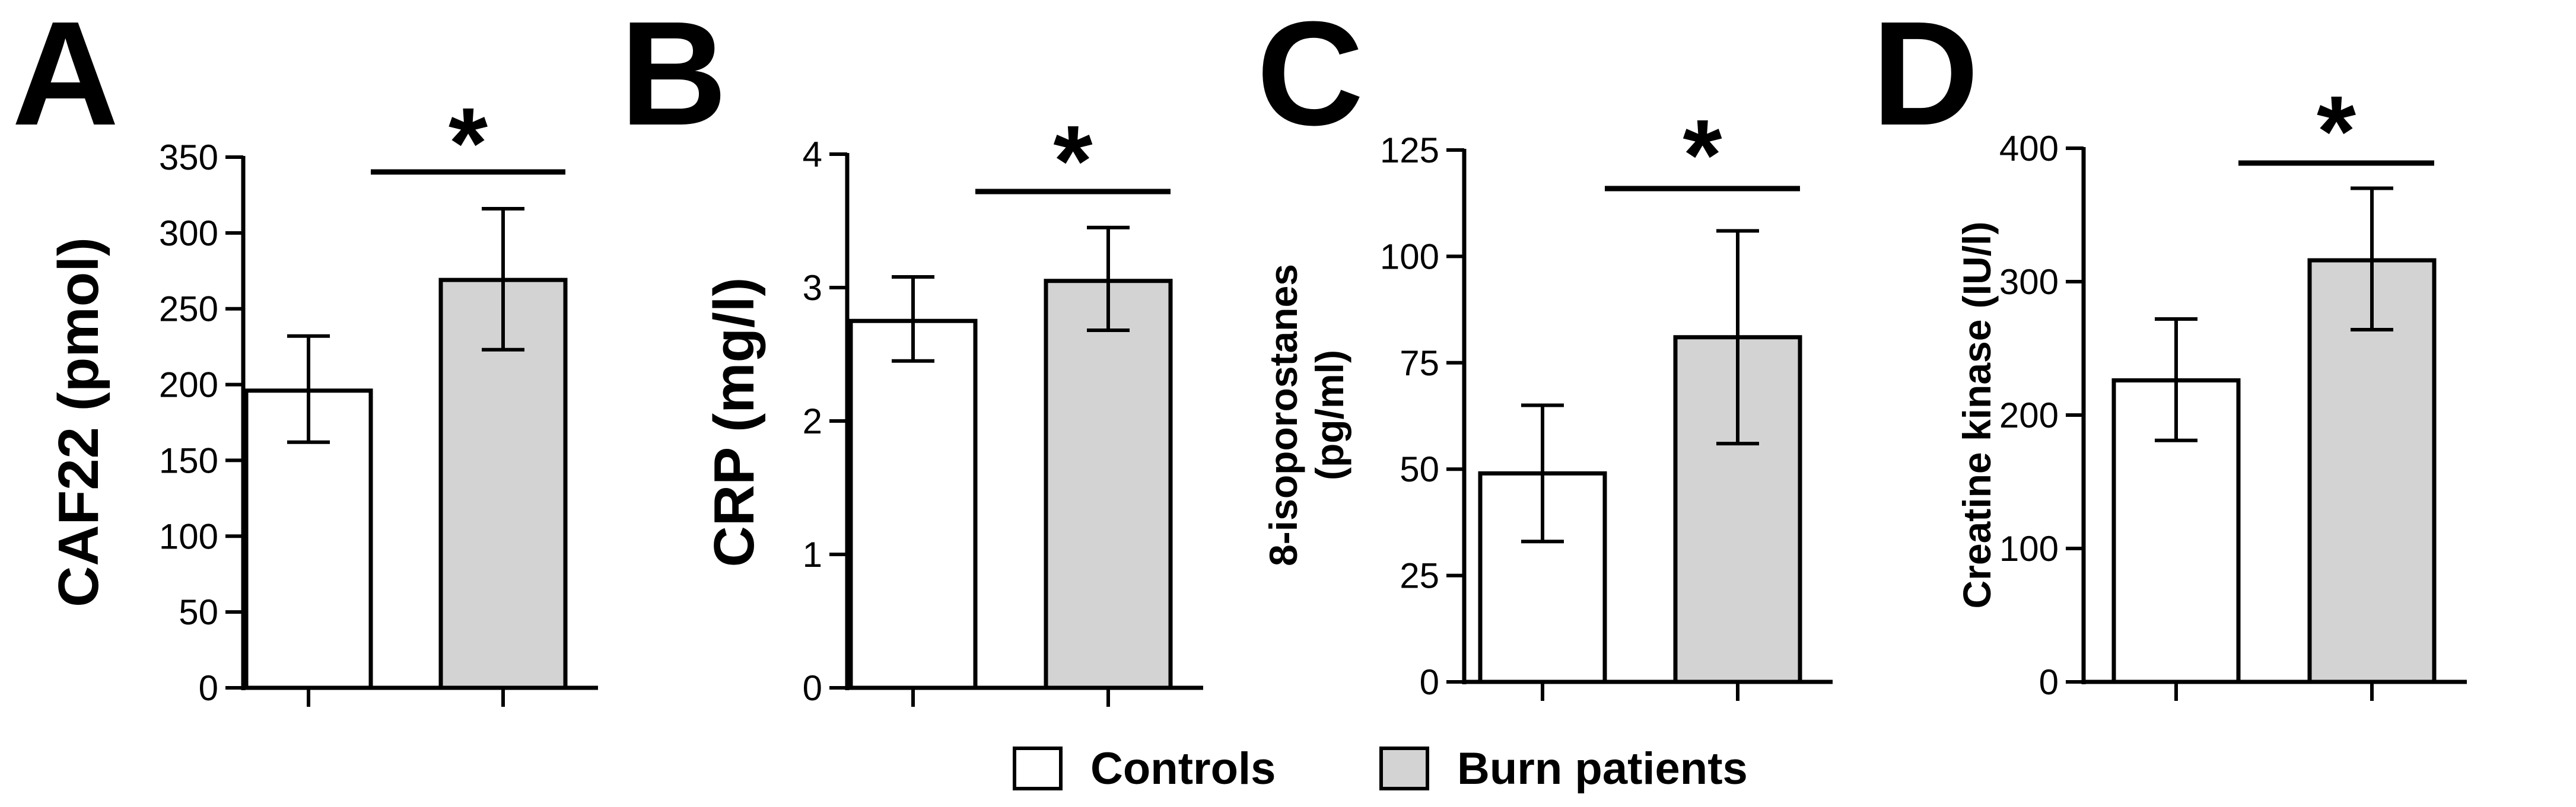 Image resolution: width=2576 pixels, height=807 pixels. What do you see at coordinates (188, 158) in the screenshot?
I see `y-tick-label: 350` at bounding box center [188, 158].